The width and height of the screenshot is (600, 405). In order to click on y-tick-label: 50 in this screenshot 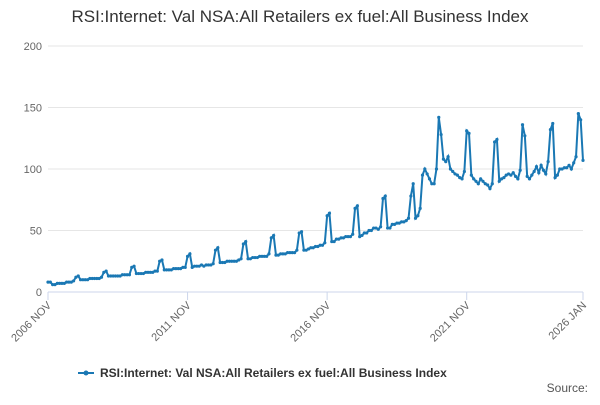, I will do `click(36, 232)`.